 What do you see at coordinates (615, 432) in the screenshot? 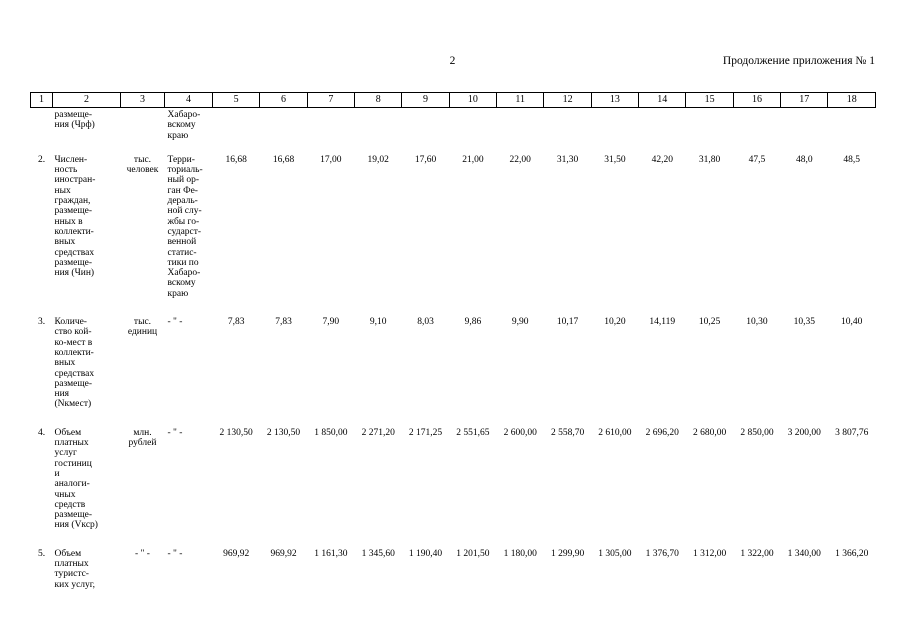
I see `value-cell: 2 610,00` at bounding box center [615, 432].